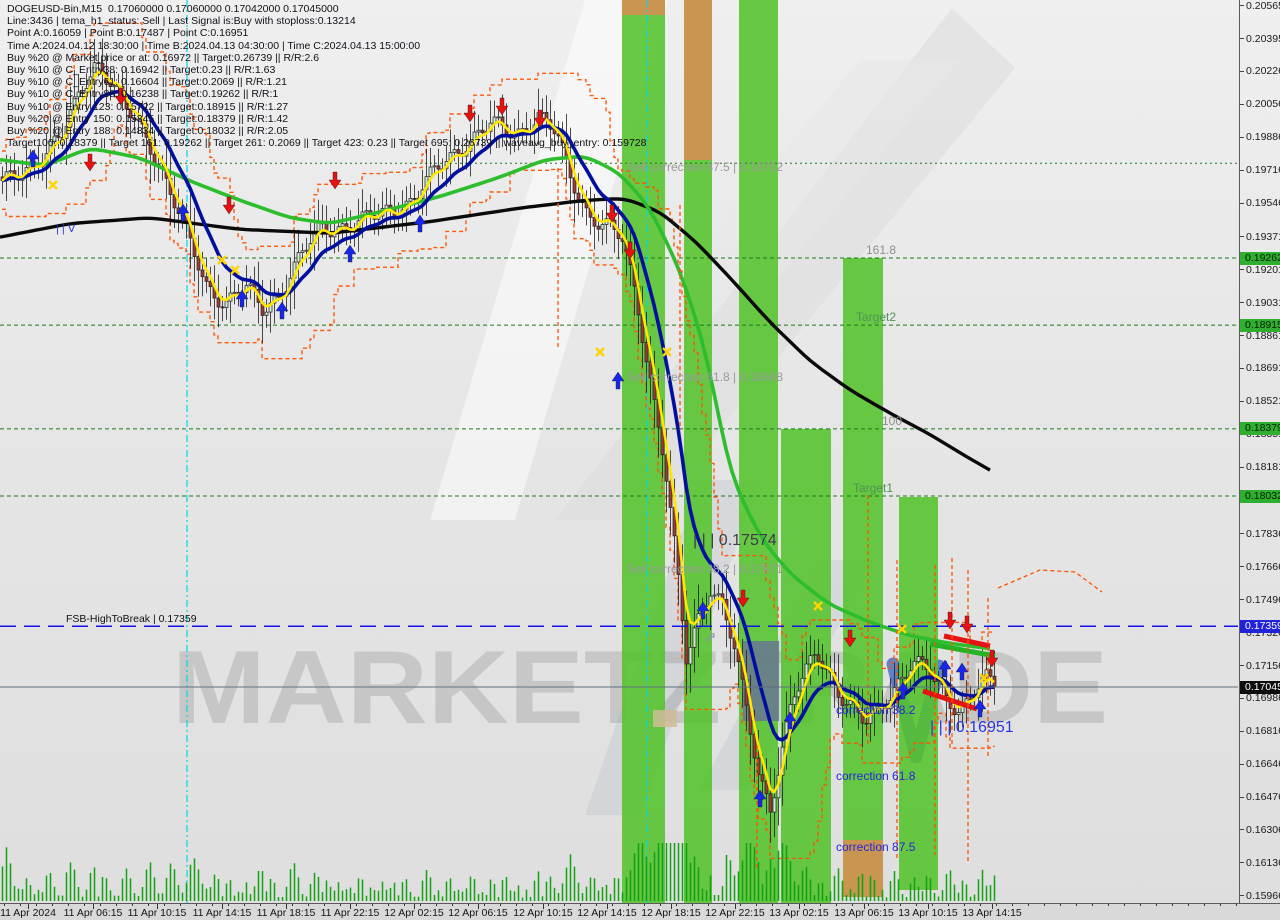  I want to click on price-axis-label: 0.19716, so click(1263, 170).